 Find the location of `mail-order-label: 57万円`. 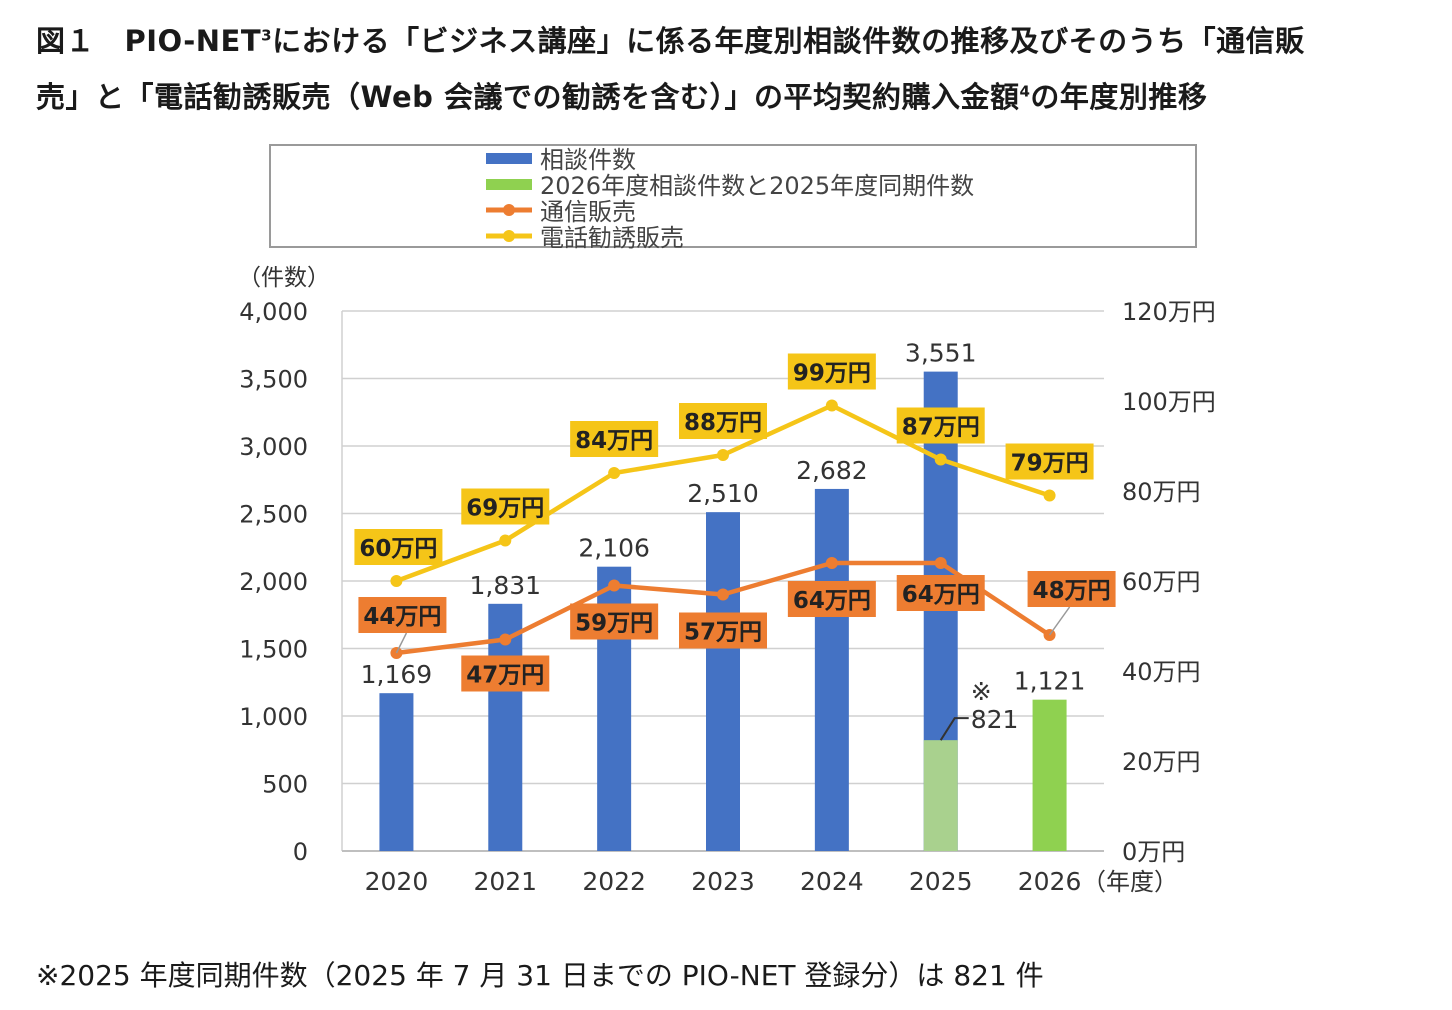

mail-order-label: 57万円 is located at coordinates (723, 633).